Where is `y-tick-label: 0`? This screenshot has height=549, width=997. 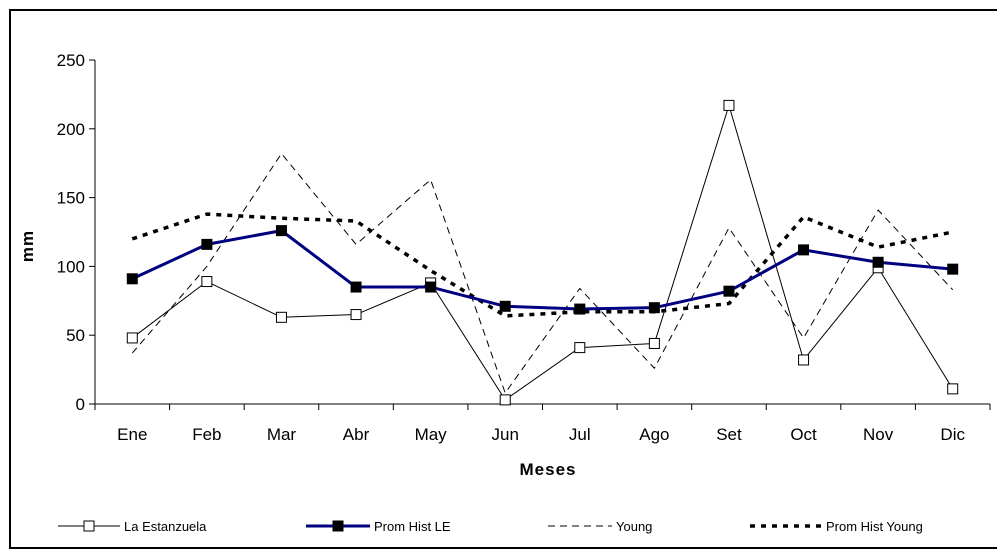
y-tick-label: 0 is located at coordinates (80, 404).